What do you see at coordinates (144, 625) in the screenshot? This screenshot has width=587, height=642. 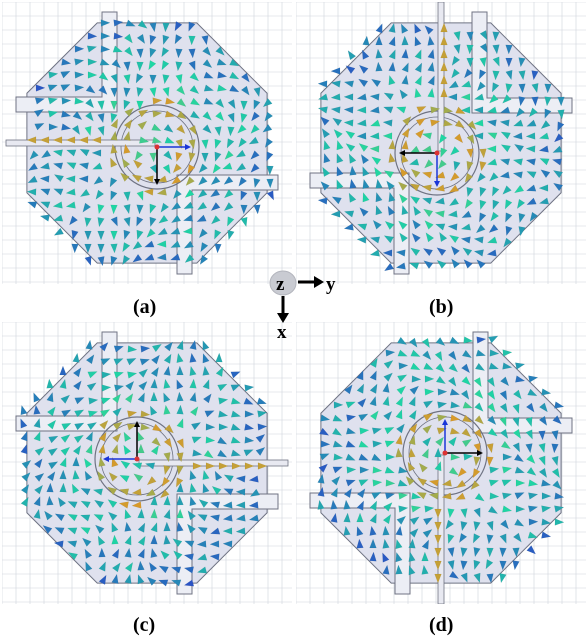 I see `panel-label-c: (c)` at bounding box center [144, 625].